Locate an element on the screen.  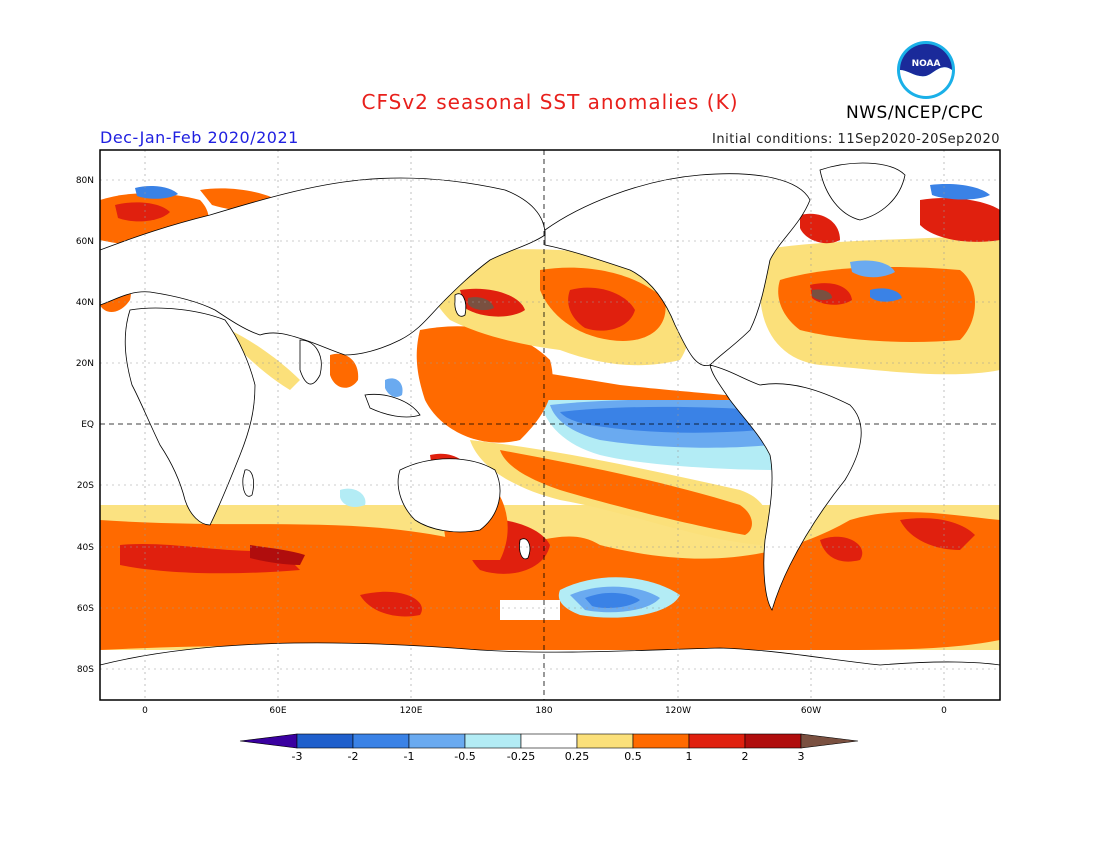
season-label: Dec-Jan-Feb 2020/2021 is located at coordinates (199, 137).